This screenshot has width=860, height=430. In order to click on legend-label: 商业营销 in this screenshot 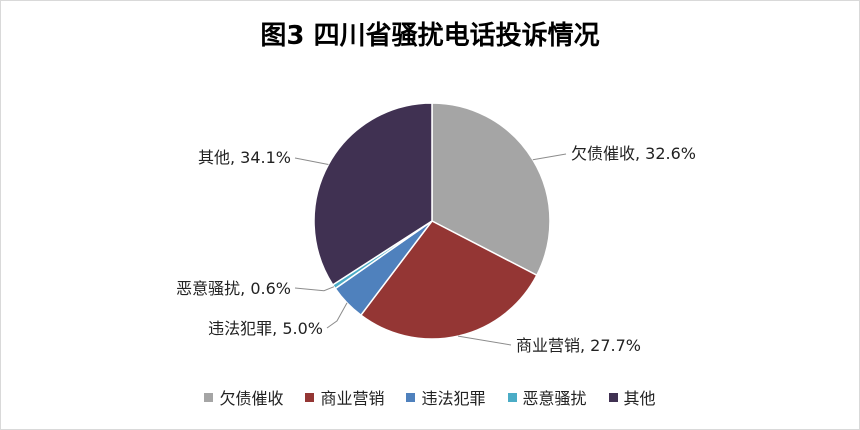, I will do `click(352, 398)`.